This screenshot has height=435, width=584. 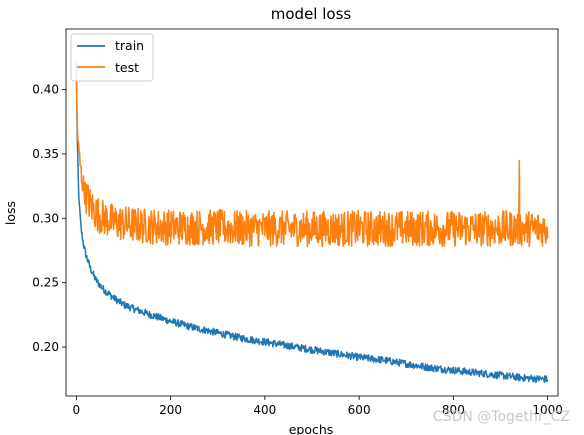 What do you see at coordinates (45, 347) in the screenshot?
I see `y-tick-label: 0.20` at bounding box center [45, 347].